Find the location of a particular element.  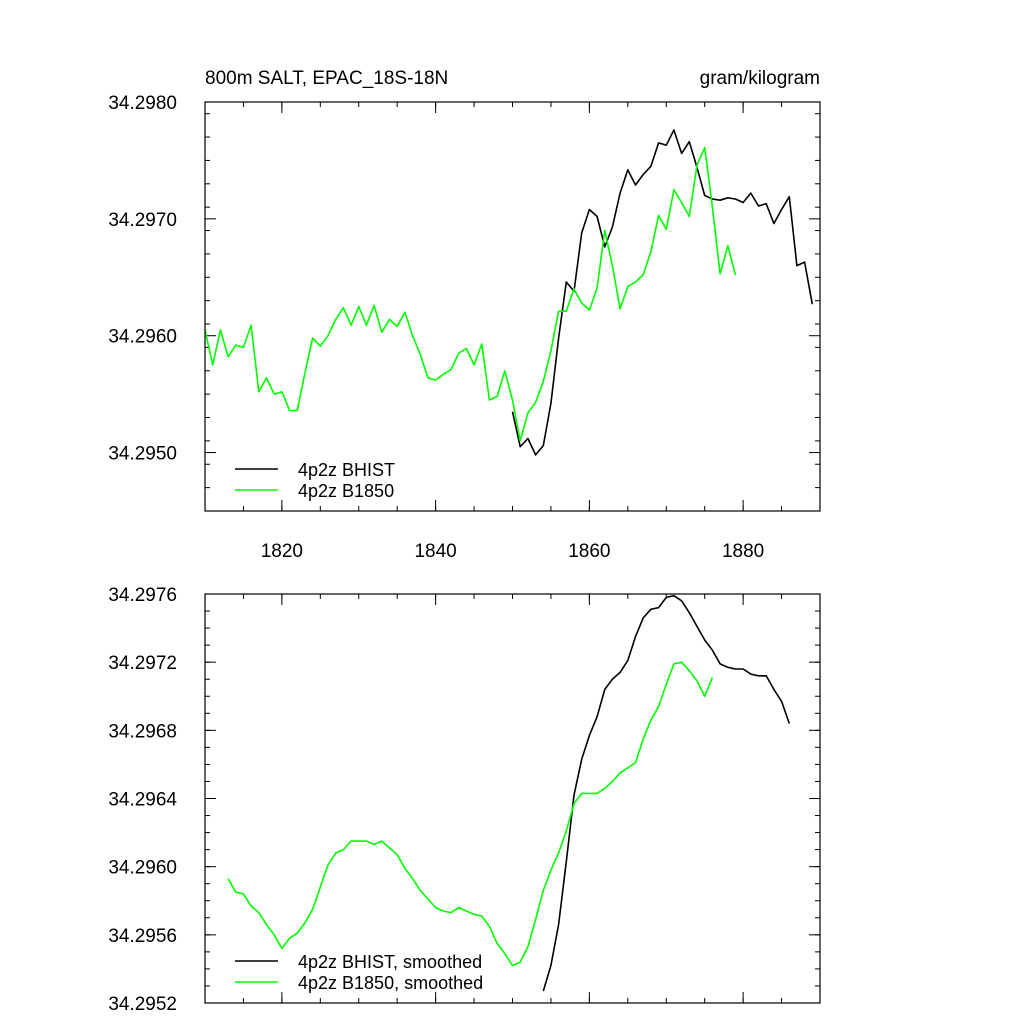

legend-label-bhist-smoothed: 4p2z BHIST, smoothed is located at coordinates (390, 962).